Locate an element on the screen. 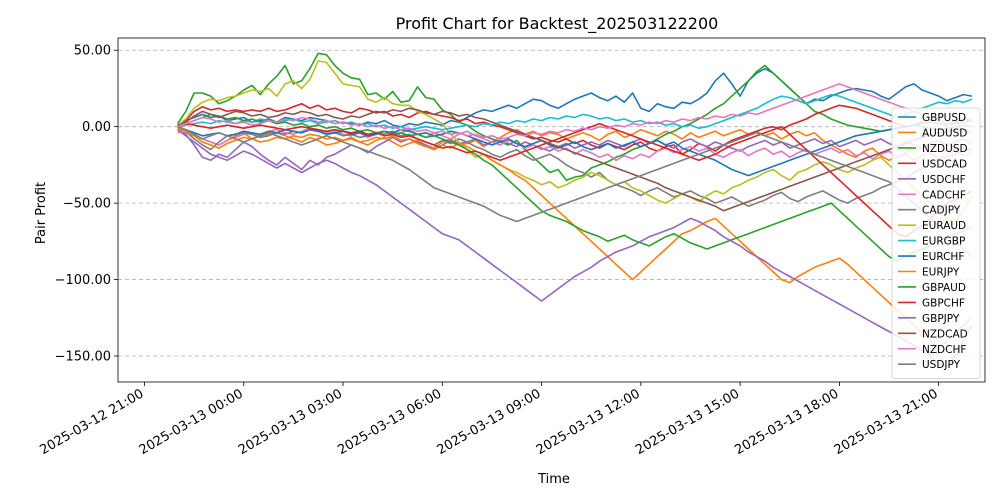  y-tick-label: 0.00 is located at coordinates (96, 127).